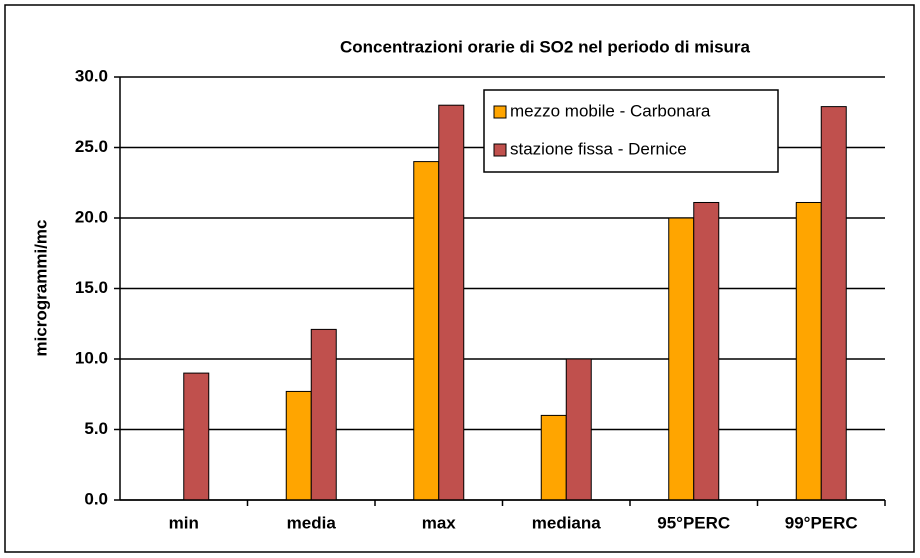 The image size is (920, 558). Describe the element at coordinates (40, 288) in the screenshot. I see `y-axis-label: microgrammi/mc` at that location.